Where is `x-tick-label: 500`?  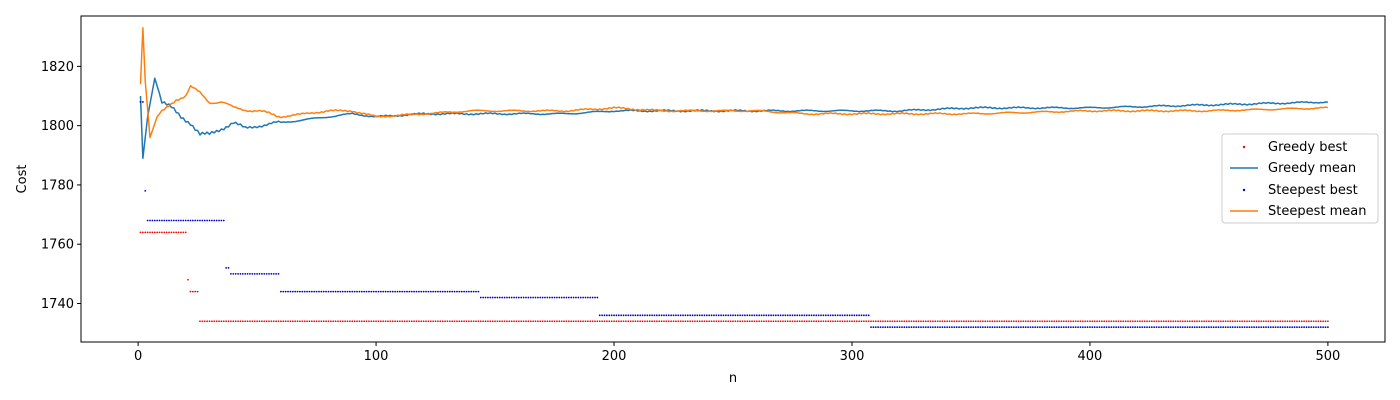 x-tick-label: 500 is located at coordinates (1327, 356).